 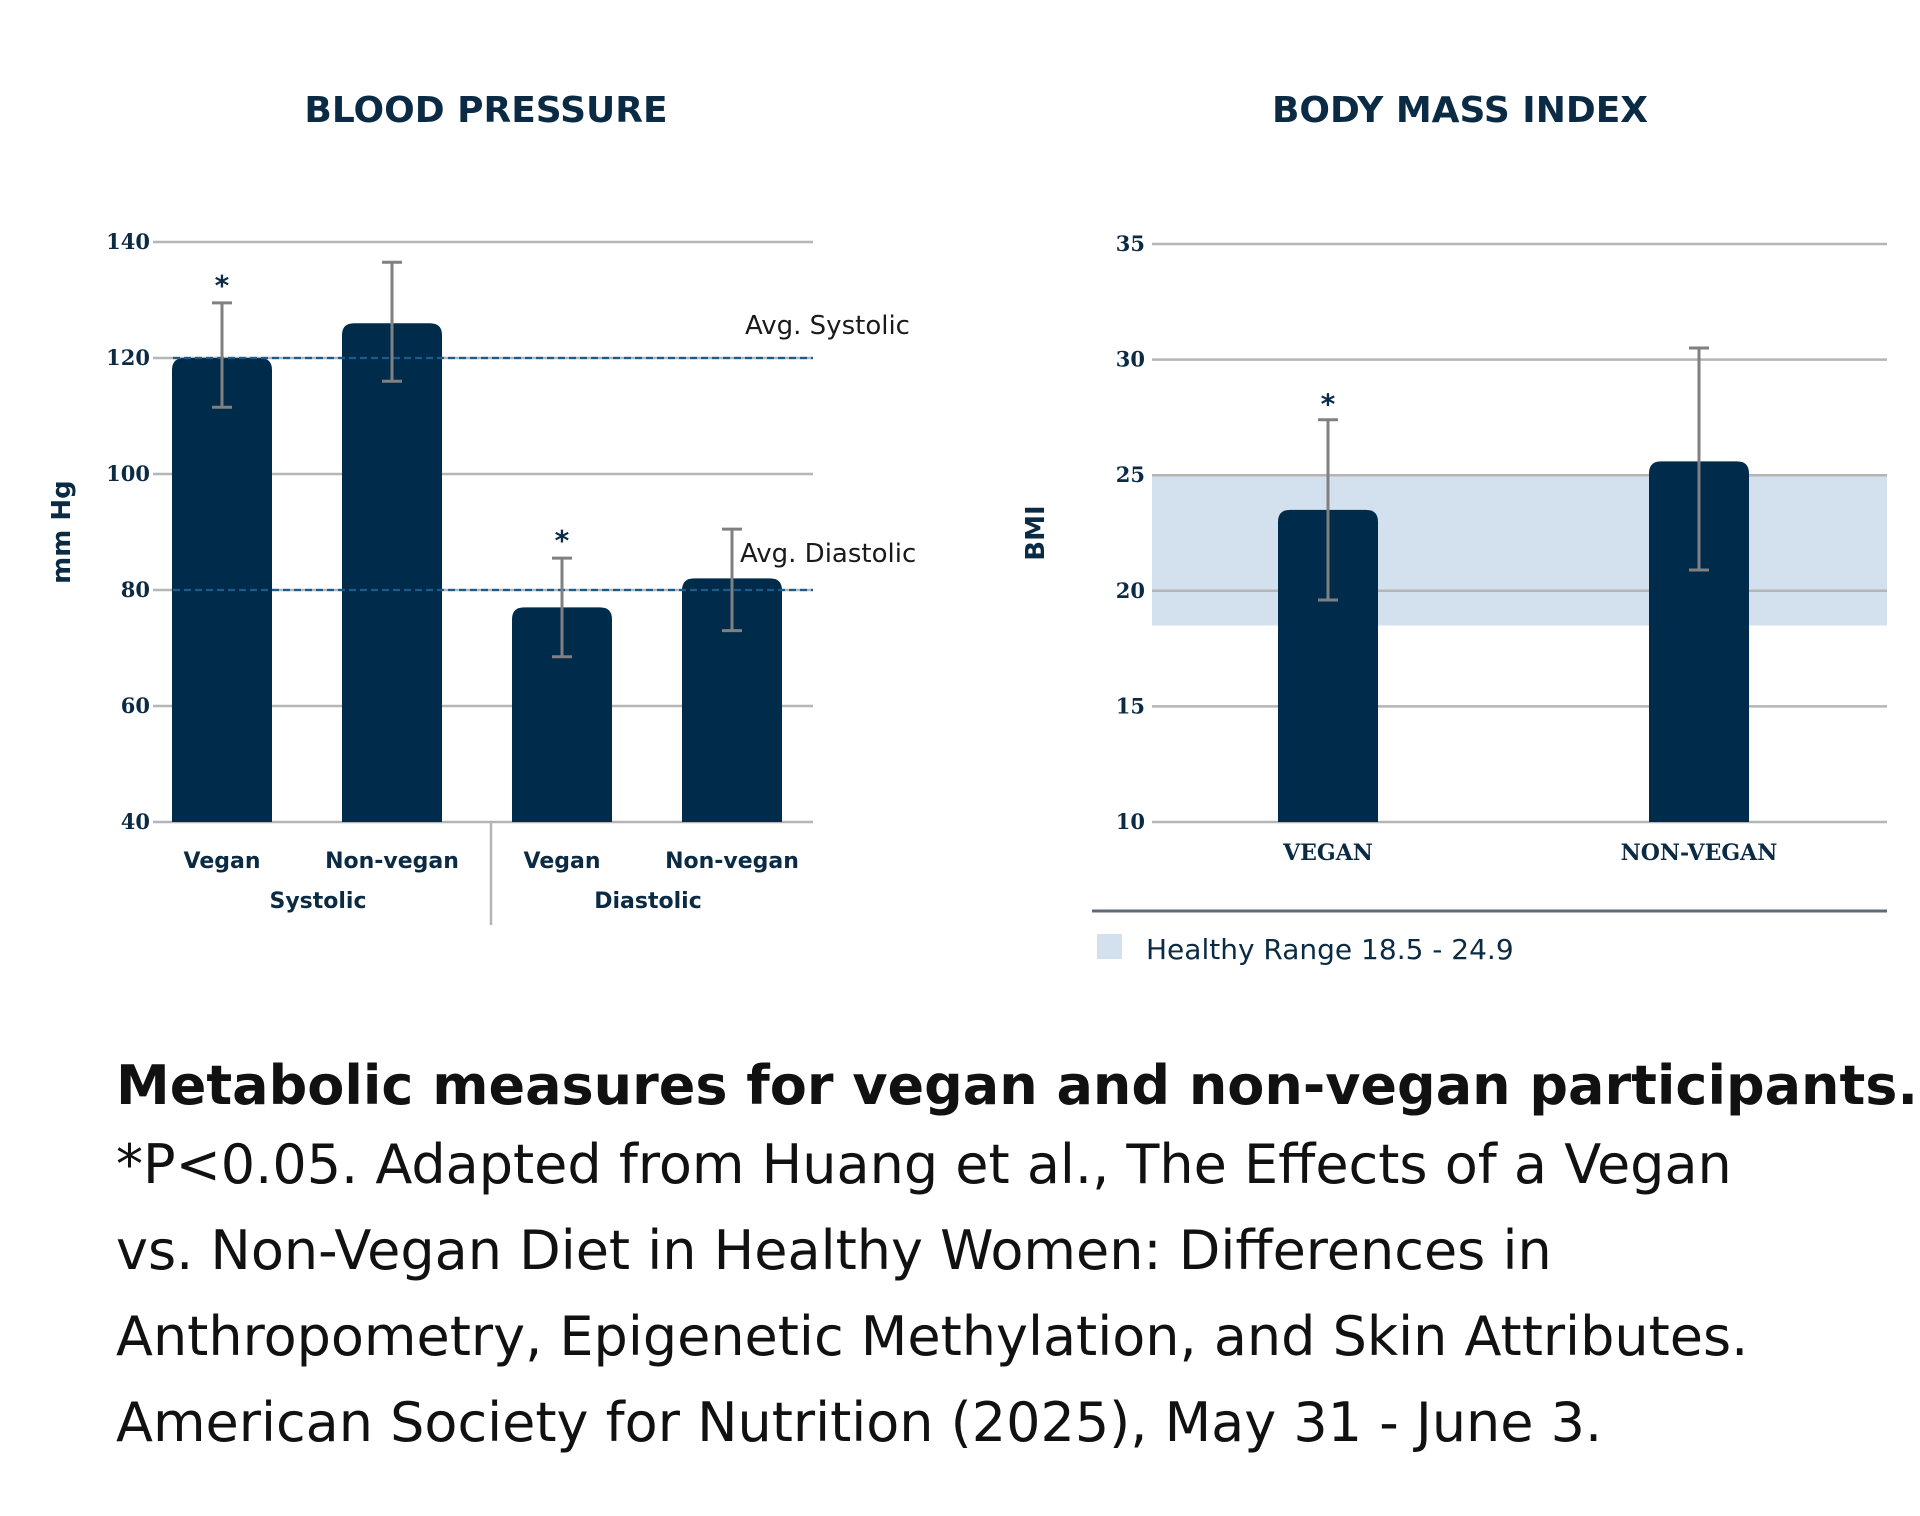 What do you see at coordinates (128, 473) in the screenshot?
I see `bp-y-tick-label: 100` at bounding box center [128, 473].